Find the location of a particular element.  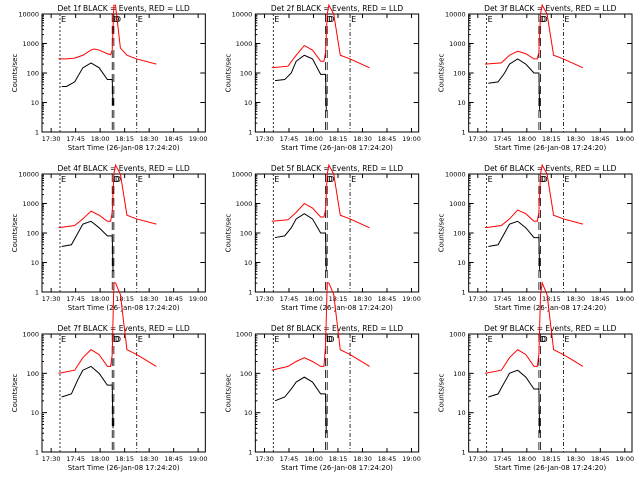

chart-title: Det 6f BLACK = Events, RED = LLD is located at coordinates (550, 168).